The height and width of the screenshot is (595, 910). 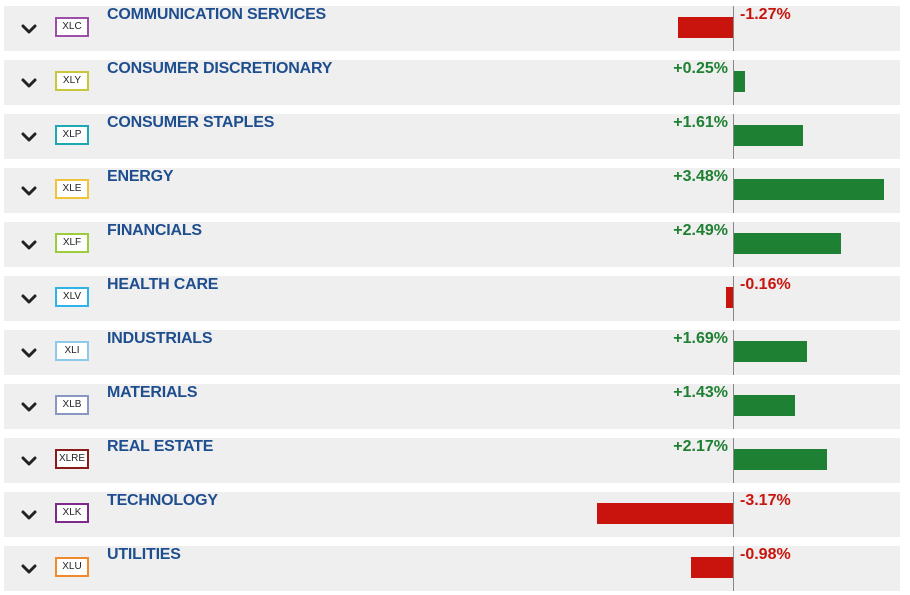 I want to click on sector-name: INDUSTRIALS, so click(x=160, y=338).